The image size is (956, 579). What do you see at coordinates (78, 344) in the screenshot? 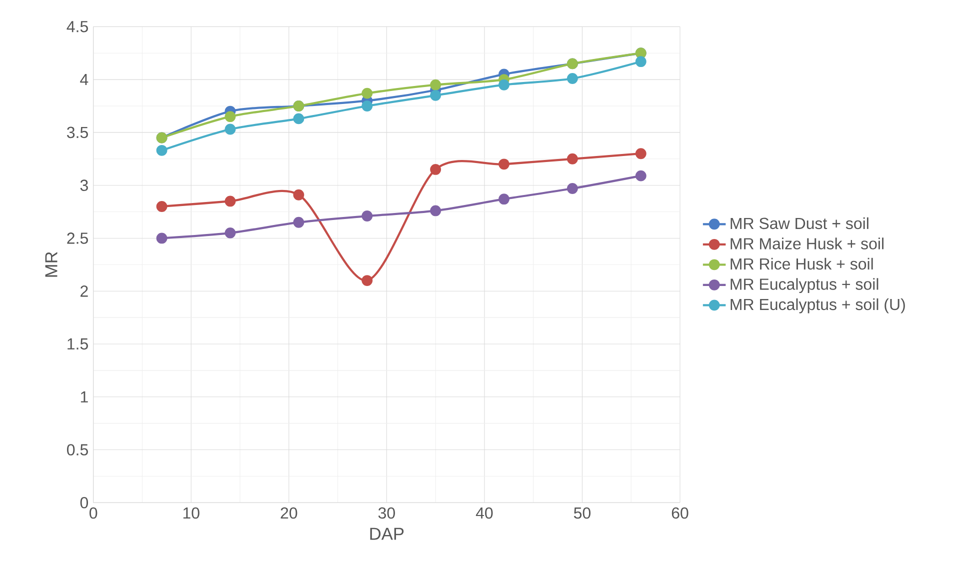
I see `y-tick-label: 1.5` at bounding box center [78, 344].